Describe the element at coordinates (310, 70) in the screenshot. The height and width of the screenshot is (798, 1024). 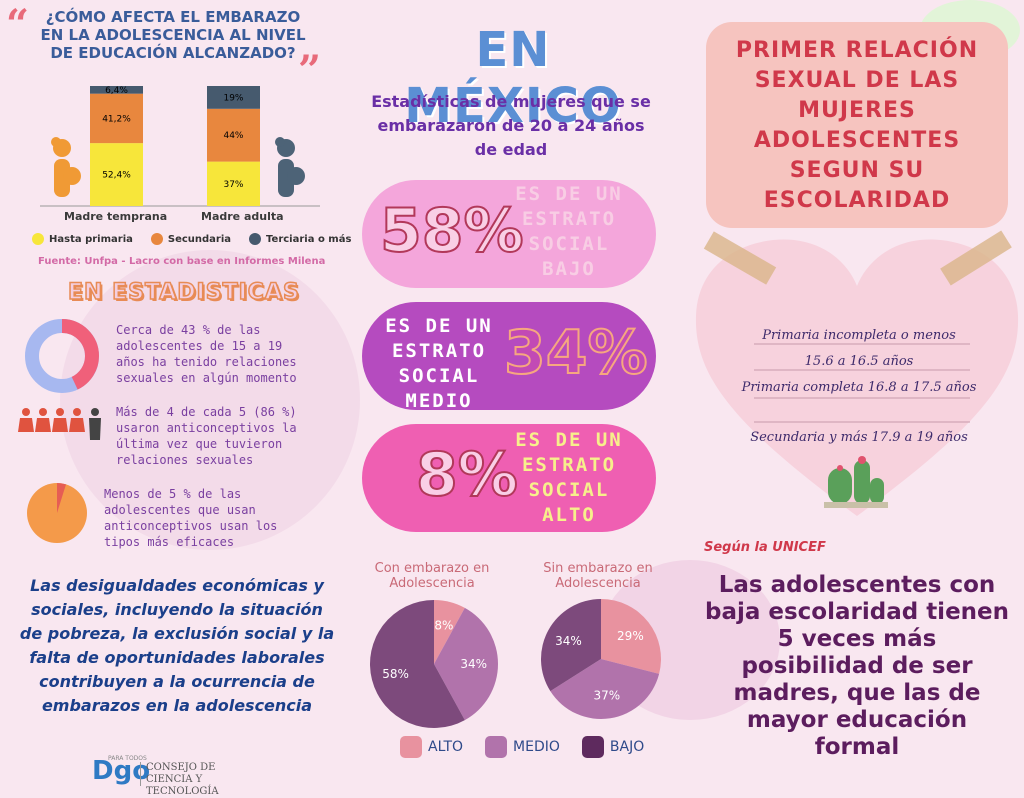
I see `close-quote-icon: ”` at that location.